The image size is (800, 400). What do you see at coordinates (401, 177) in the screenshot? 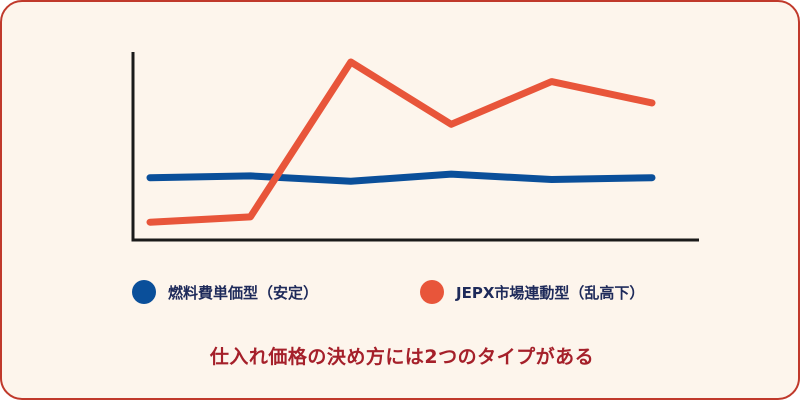
I see `series-line-fuel-cost` at bounding box center [401, 177].